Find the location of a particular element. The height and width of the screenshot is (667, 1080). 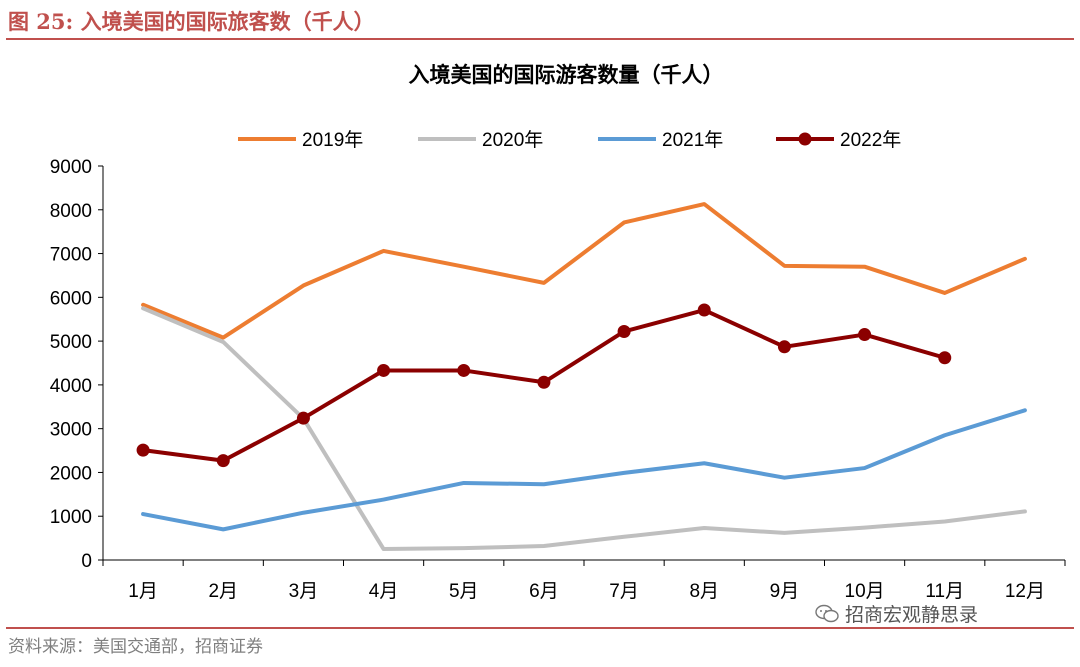

footer-rule is located at coordinates (540, 628).